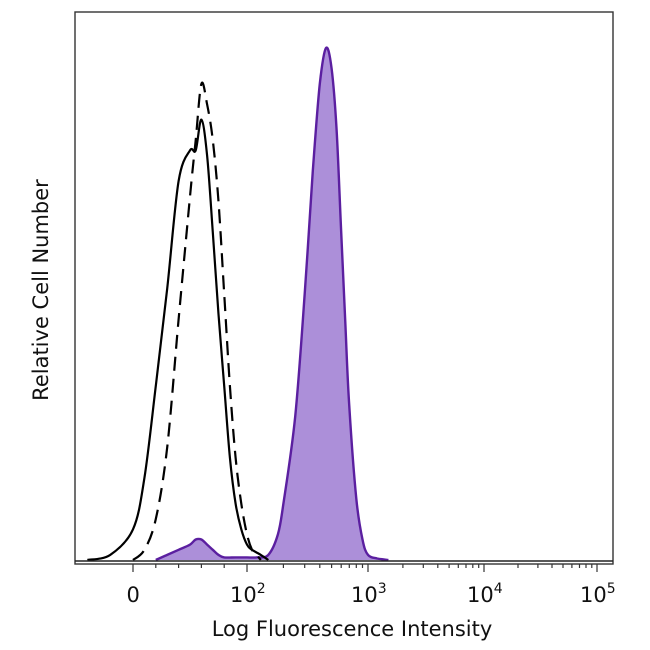  I want to click on x-tick-label: 0, so click(133, 595).